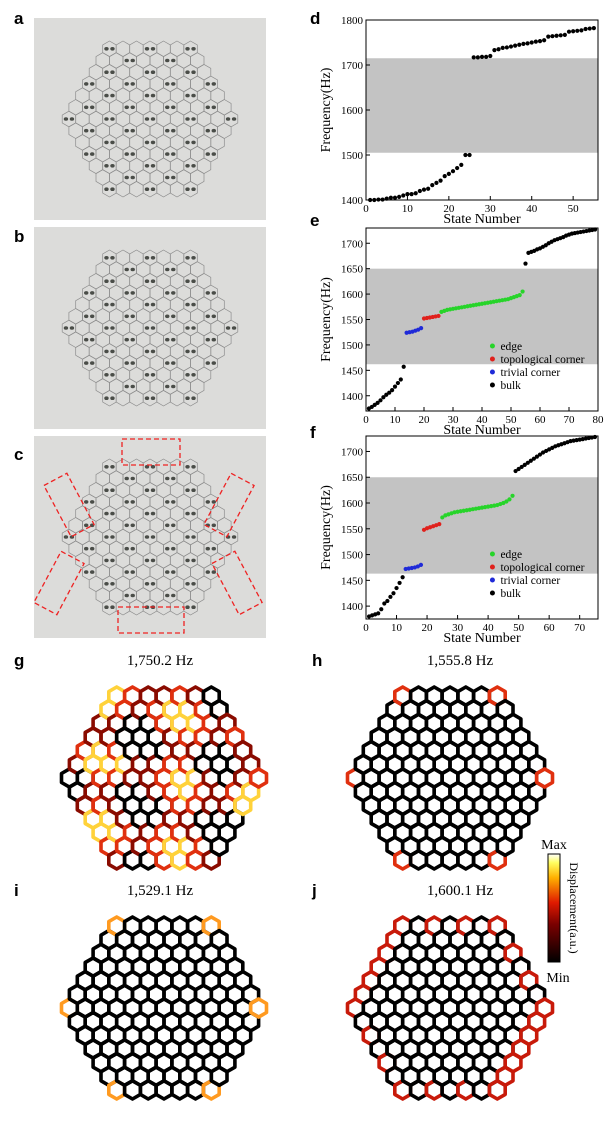 The image size is (609, 1126). I want to click on x-tick-label: 50, so click(574, 209).